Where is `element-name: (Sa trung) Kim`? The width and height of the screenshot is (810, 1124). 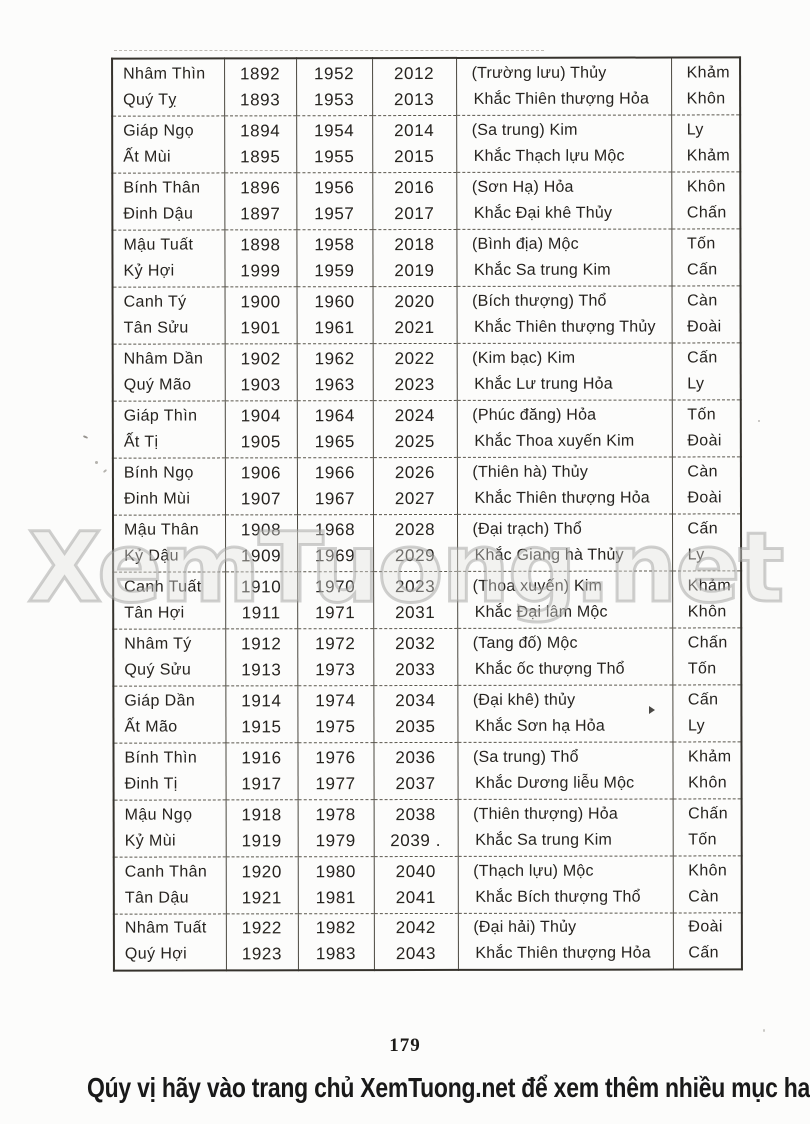
element-name: (Sa trung) Kim is located at coordinates (524, 130).